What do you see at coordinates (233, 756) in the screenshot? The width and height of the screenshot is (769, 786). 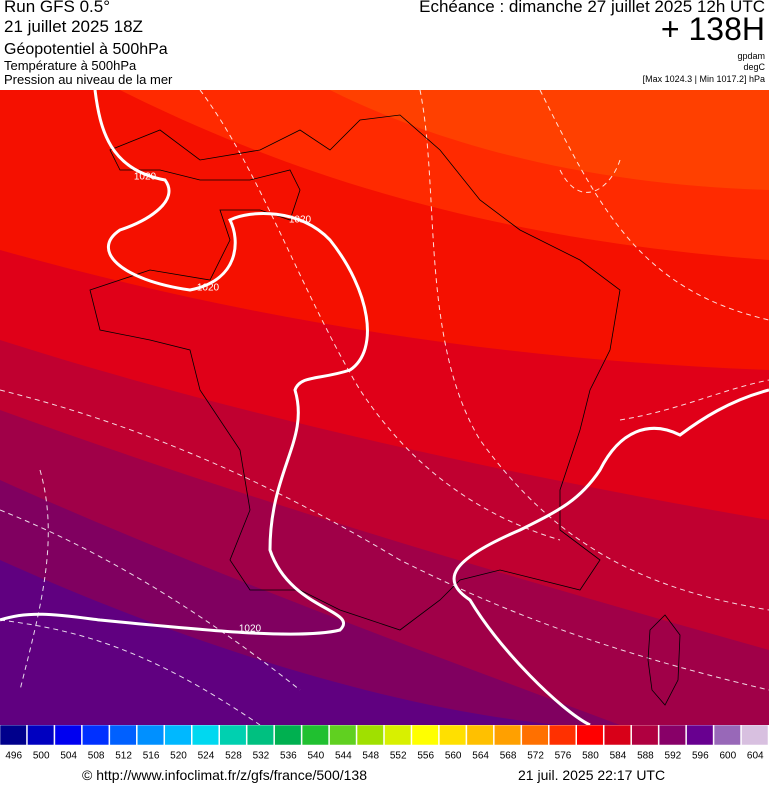 I see `level-label: 528` at bounding box center [233, 756].